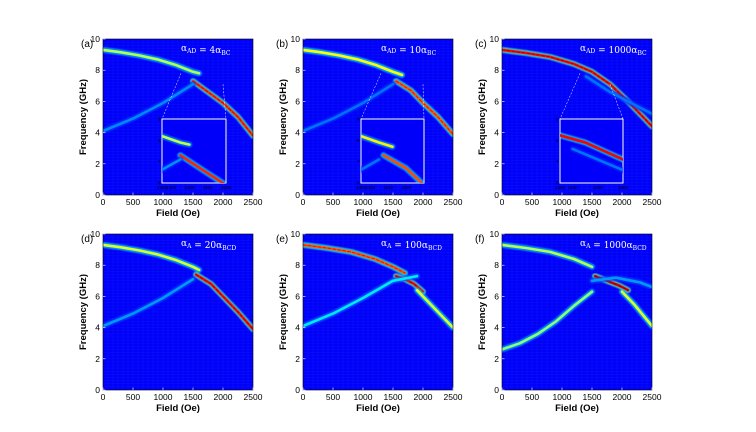  I want to click on panel-label: (f), so click(479, 239).